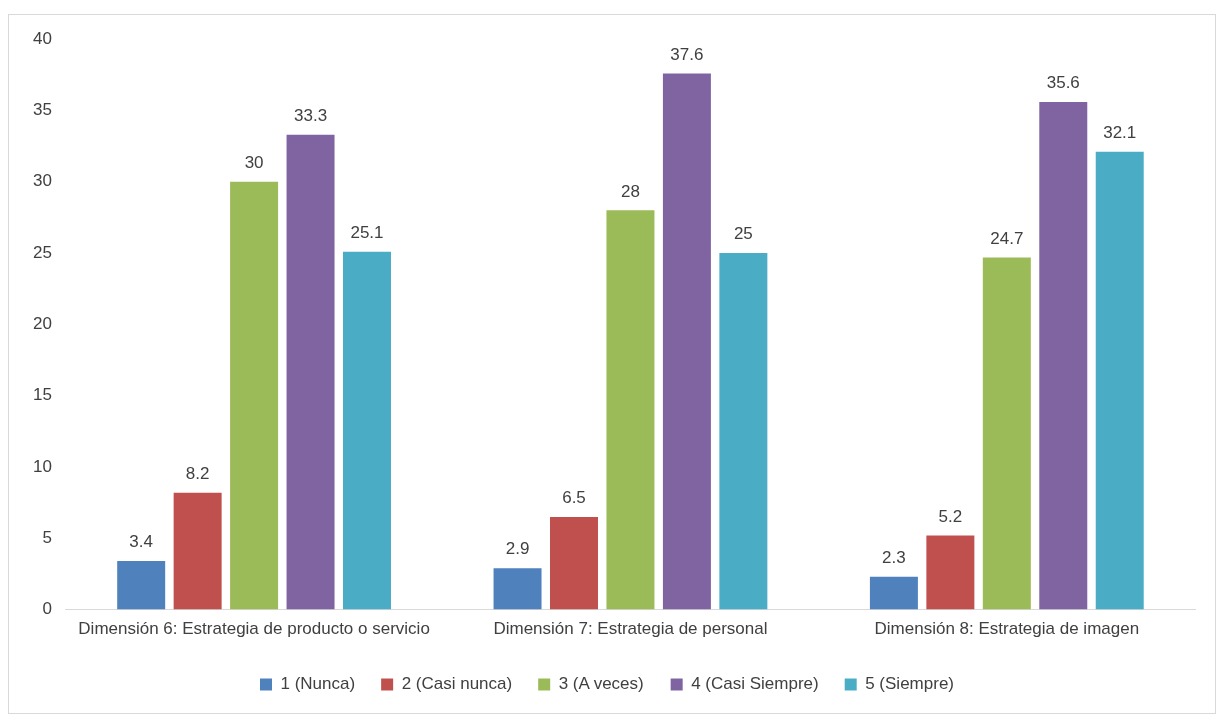 The height and width of the screenshot is (720, 1224). I want to click on y-tick-label: 10, so click(42, 466).